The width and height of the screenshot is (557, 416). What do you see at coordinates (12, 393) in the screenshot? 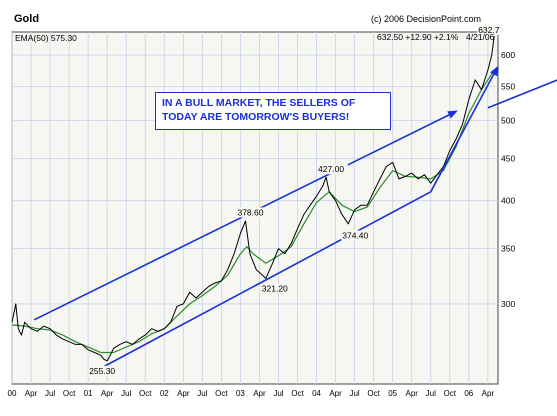
I see `x-tick-label: 00` at bounding box center [12, 393].